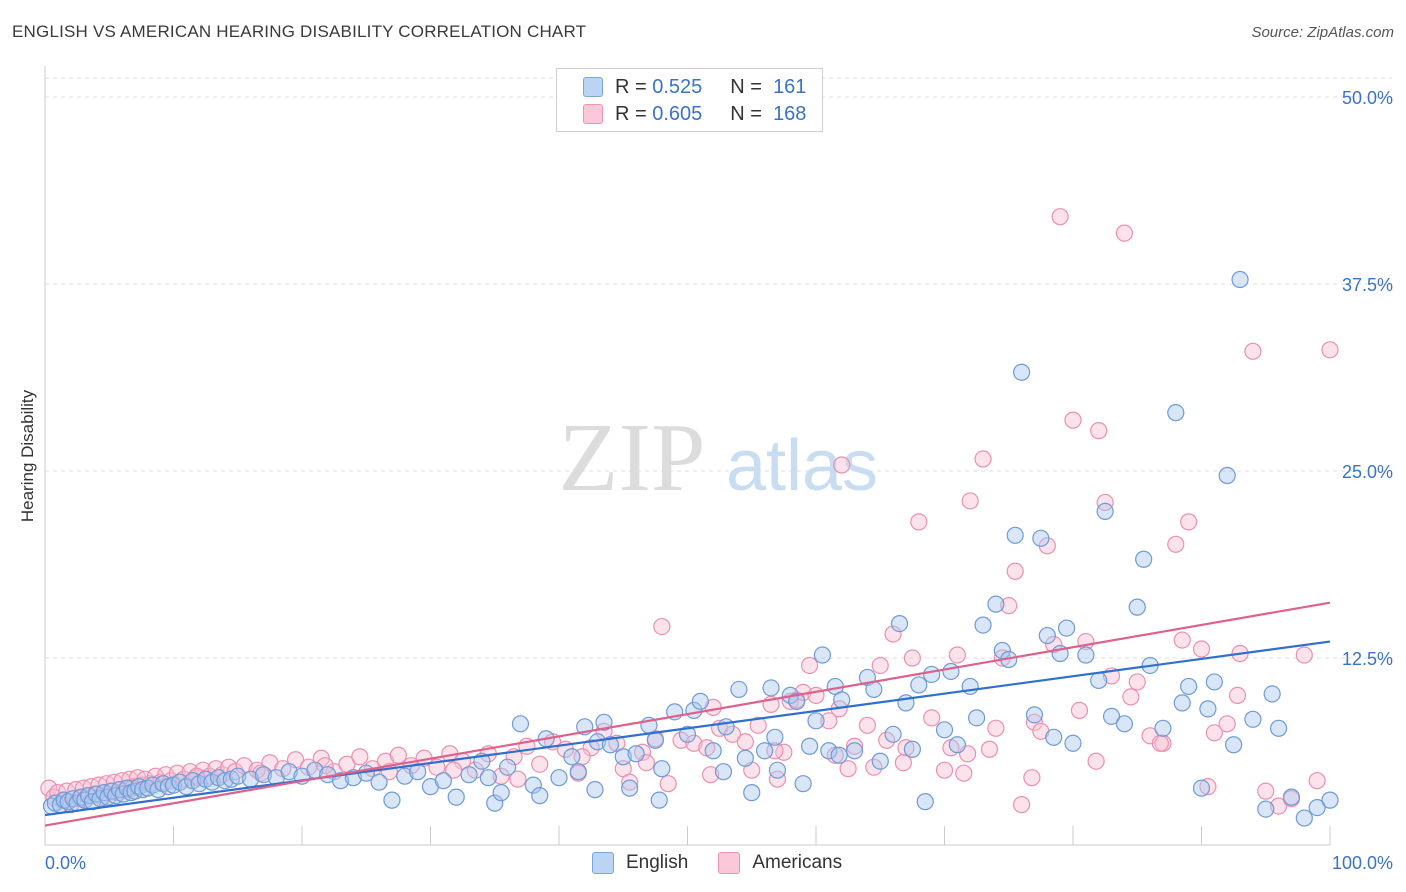 The width and height of the screenshot is (1406, 892). What do you see at coordinates (603, 863) in the screenshot?
I see `english-legend-swatch` at bounding box center [603, 863].